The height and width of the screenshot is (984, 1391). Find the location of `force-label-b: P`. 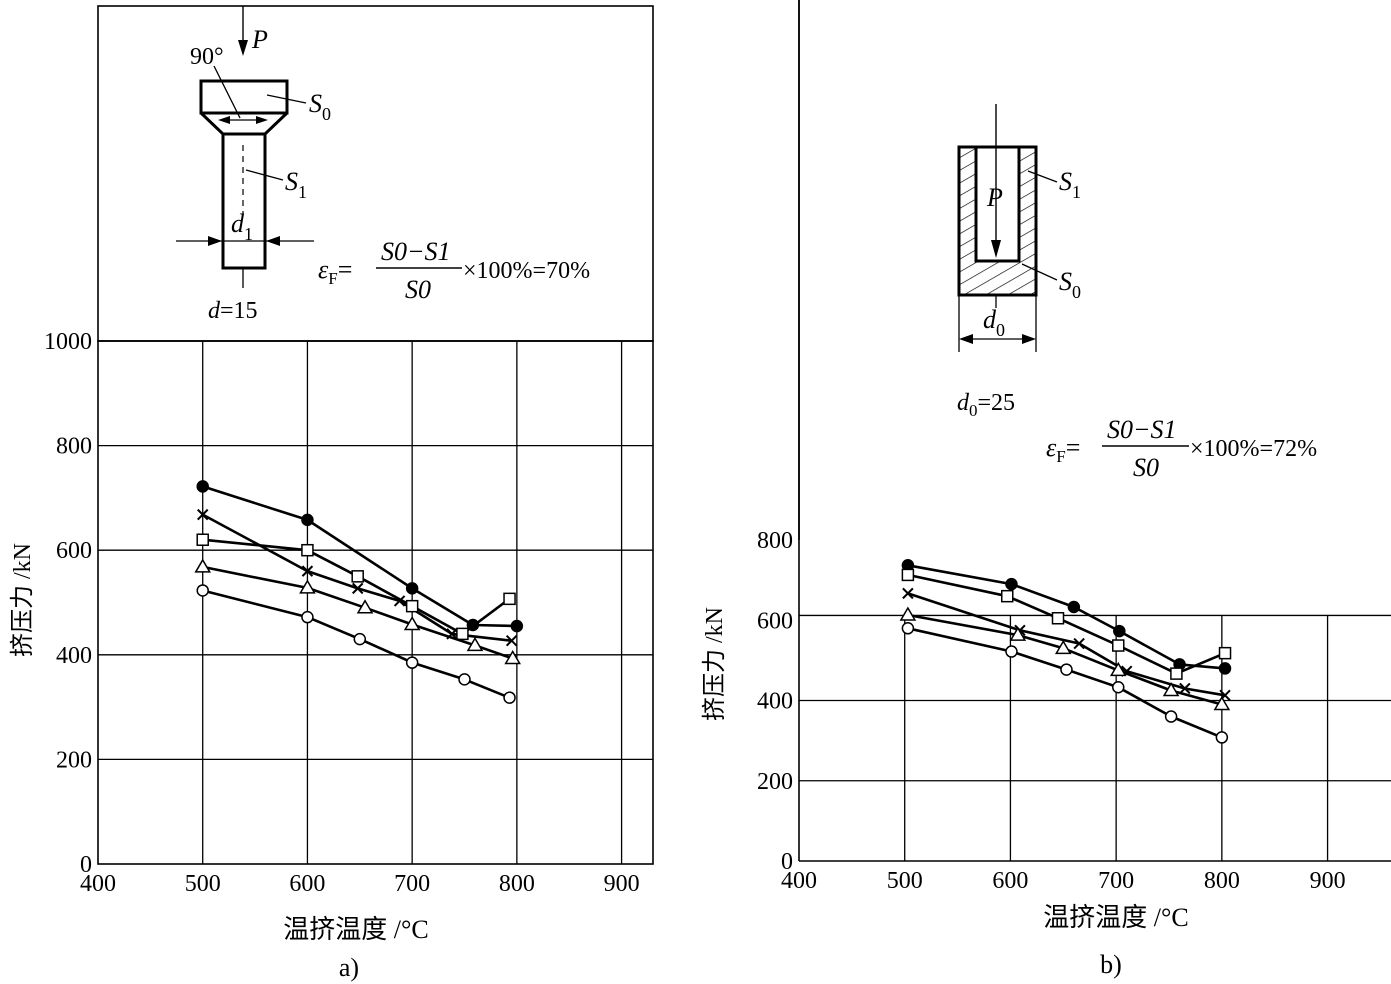

force-label-b: P is located at coordinates (994, 197).